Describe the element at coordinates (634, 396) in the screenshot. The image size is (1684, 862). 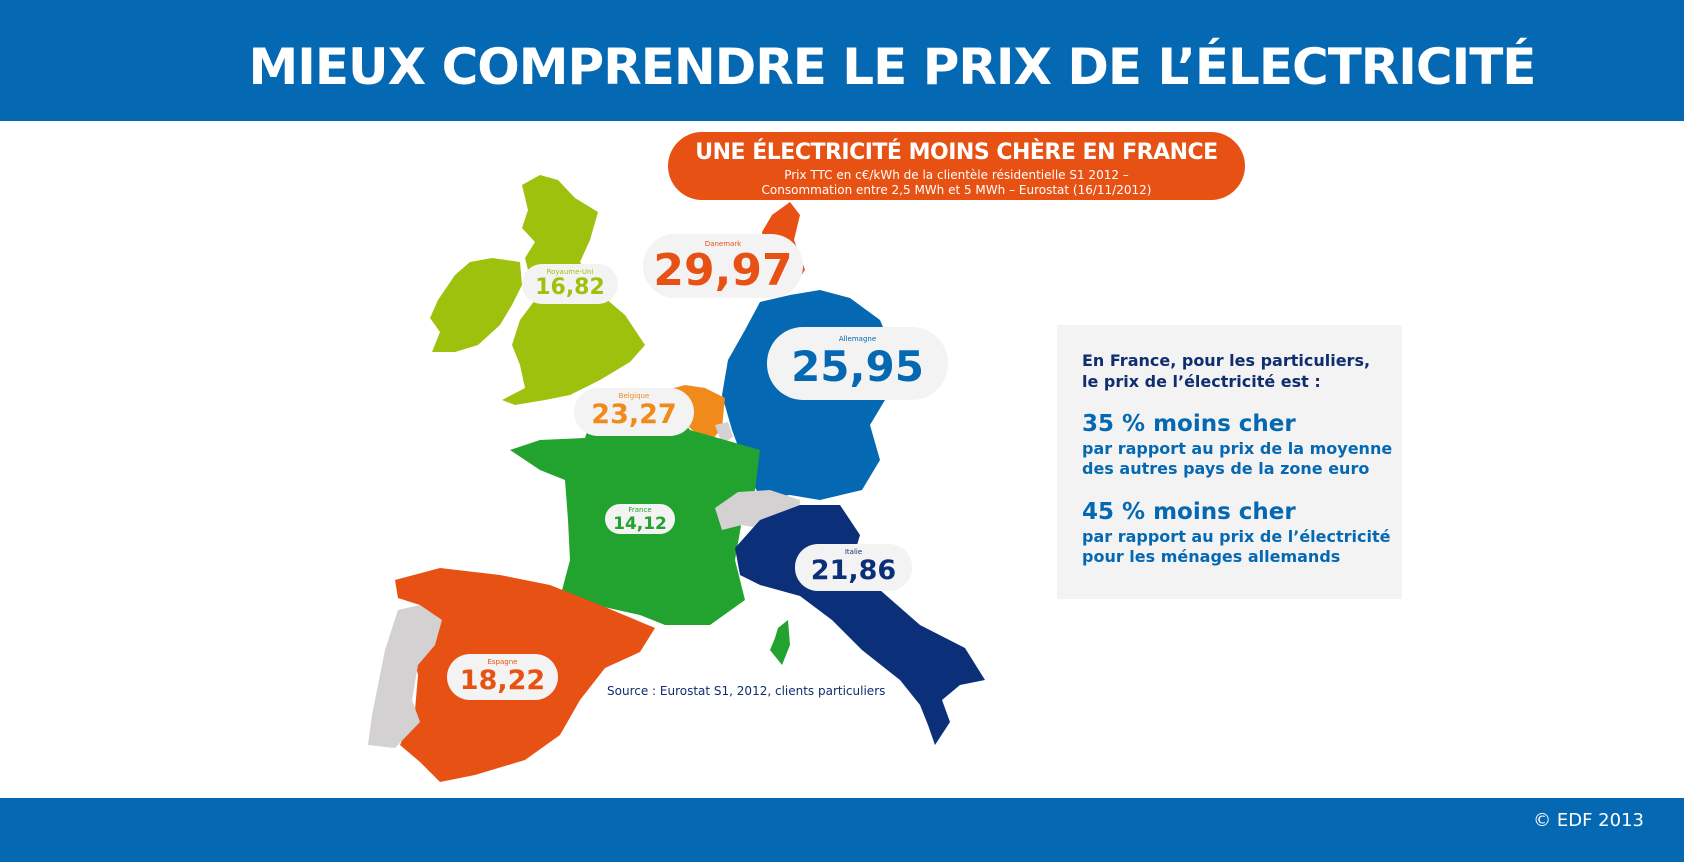
I see `country-label-belgique: Belgique` at that location.